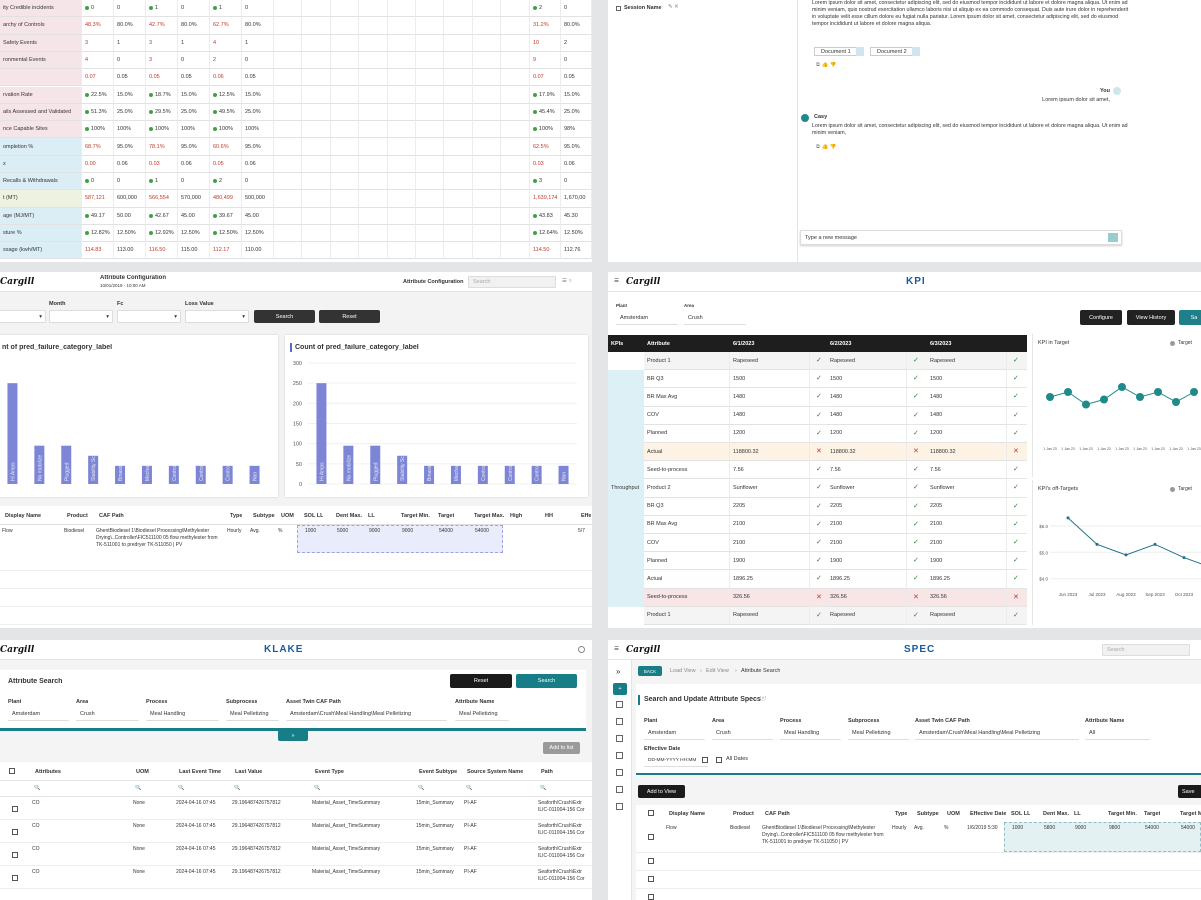  What do you see at coordinates (12, 433) in the screenshot?
I see `bar` at bounding box center [12, 433].